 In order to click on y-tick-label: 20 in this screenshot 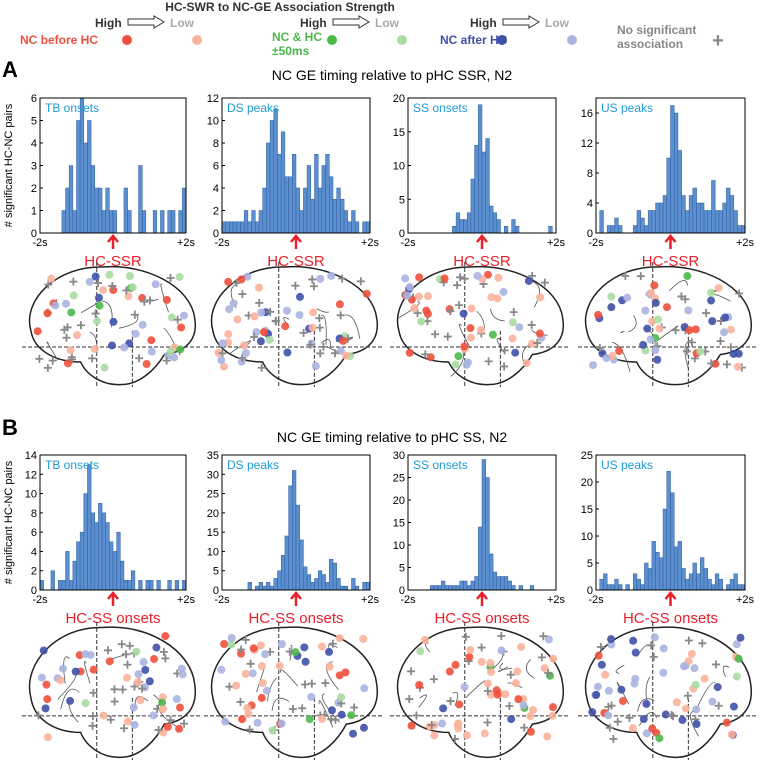, I will do `click(587, 483)`.